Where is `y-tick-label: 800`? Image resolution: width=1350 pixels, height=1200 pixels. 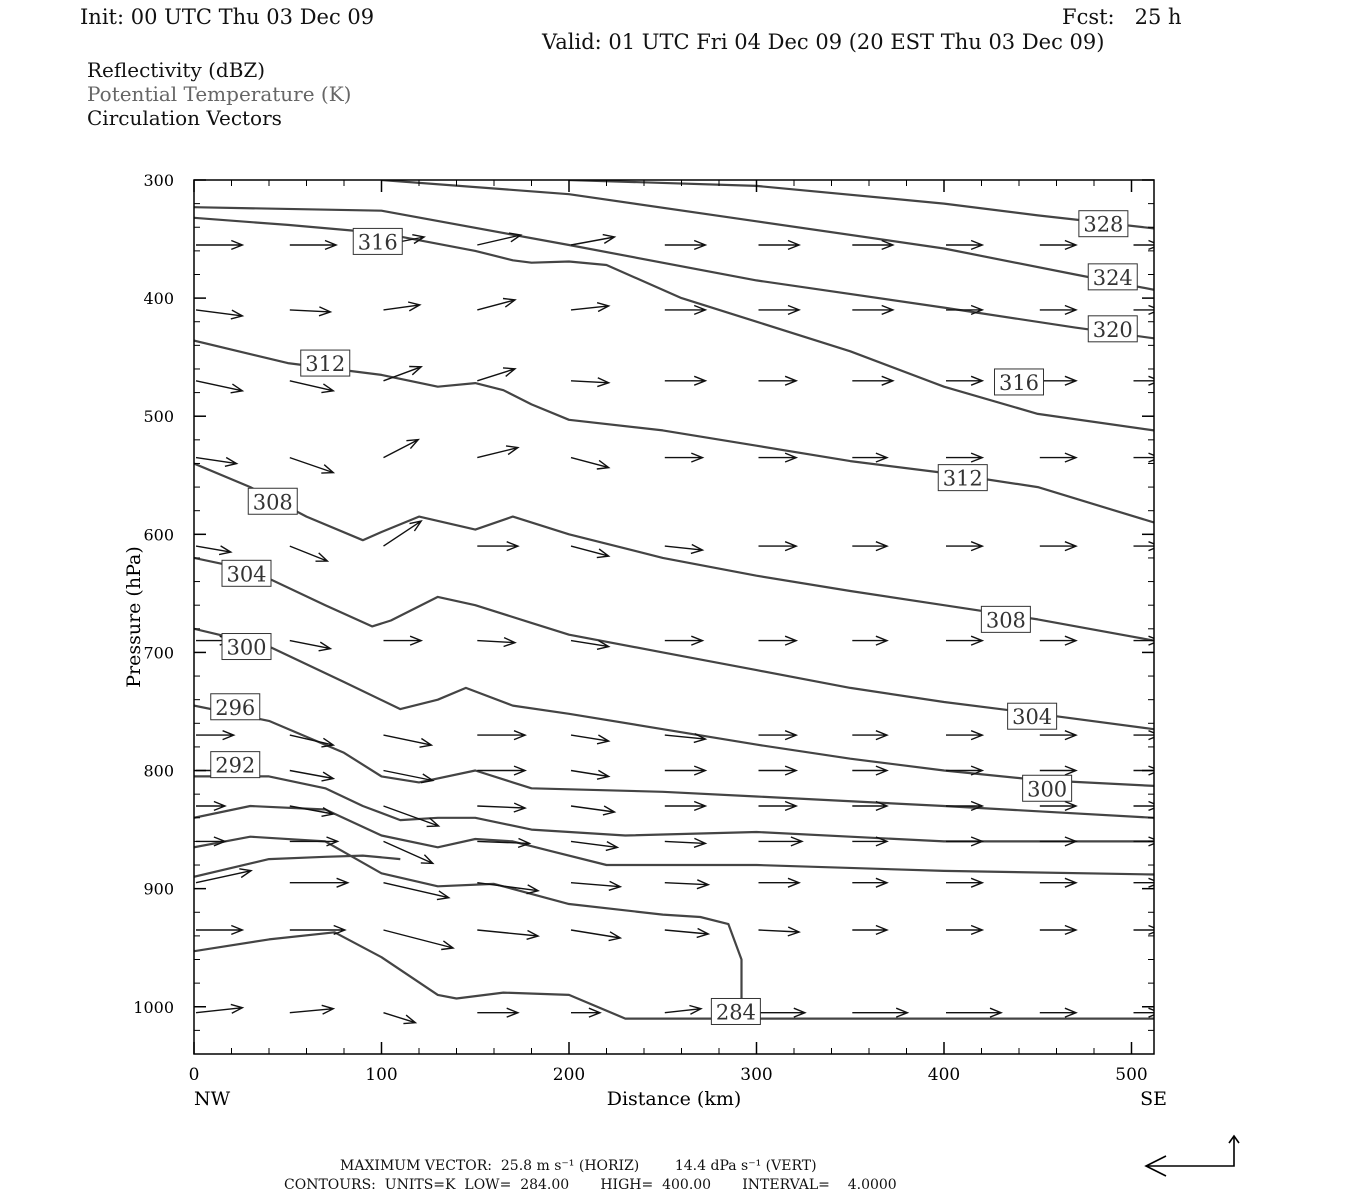
y-tick-label: 800 is located at coordinates (158, 771).